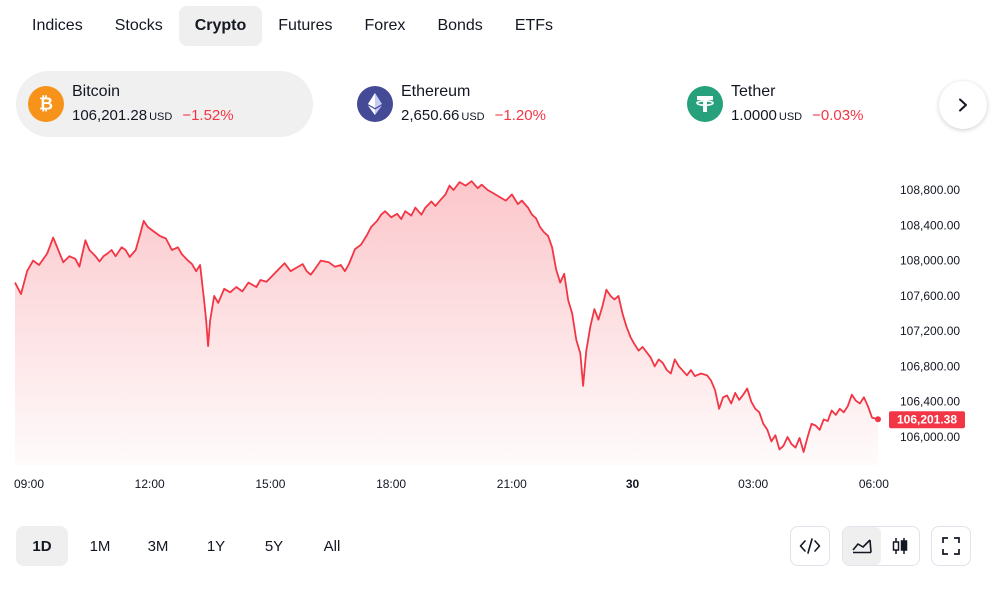  What do you see at coordinates (874, 484) in the screenshot?
I see `x-axis-tick-label: 06:00` at bounding box center [874, 484].